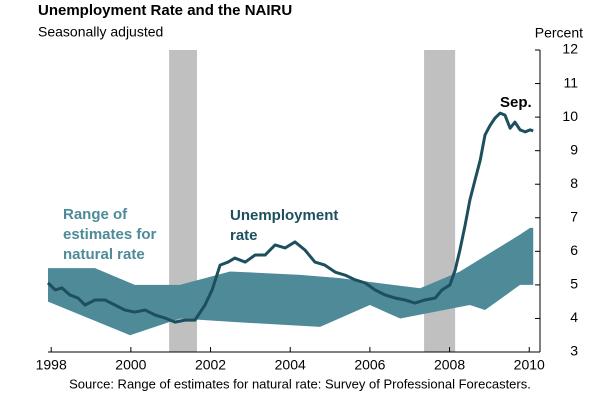 This screenshot has height=401, width=600. Describe the element at coordinates (529, 365) in the screenshot. I see `x-tick-label: 2010` at that location.